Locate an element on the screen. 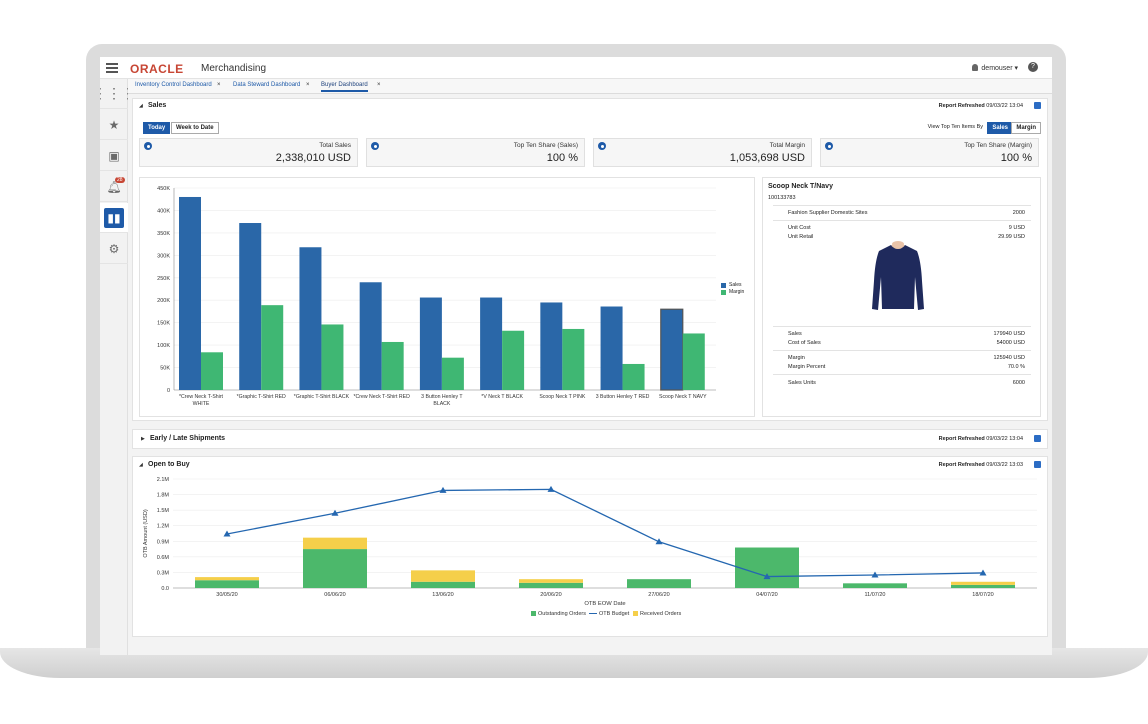  x-tick-label: 04/07/20 is located at coordinates (766, 595).